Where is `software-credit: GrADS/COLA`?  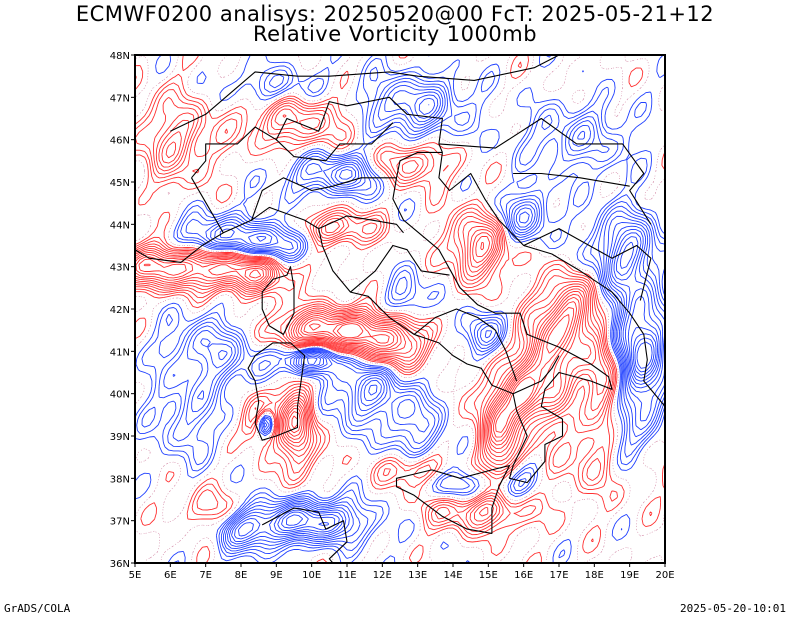
software-credit: GrADS/COLA is located at coordinates (37, 608).